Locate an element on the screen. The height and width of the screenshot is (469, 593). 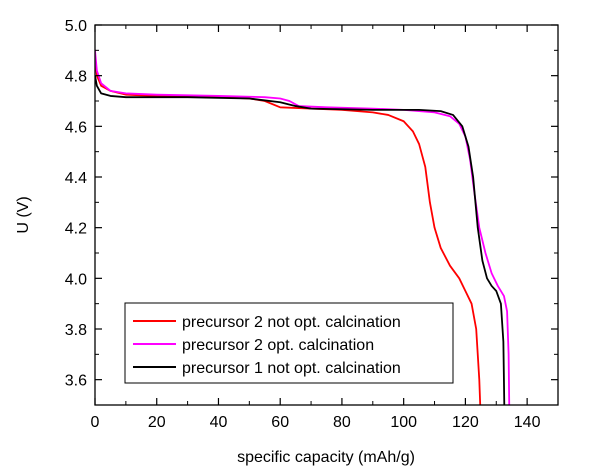
y-tick-label: 4.6 is located at coordinates (76, 127).